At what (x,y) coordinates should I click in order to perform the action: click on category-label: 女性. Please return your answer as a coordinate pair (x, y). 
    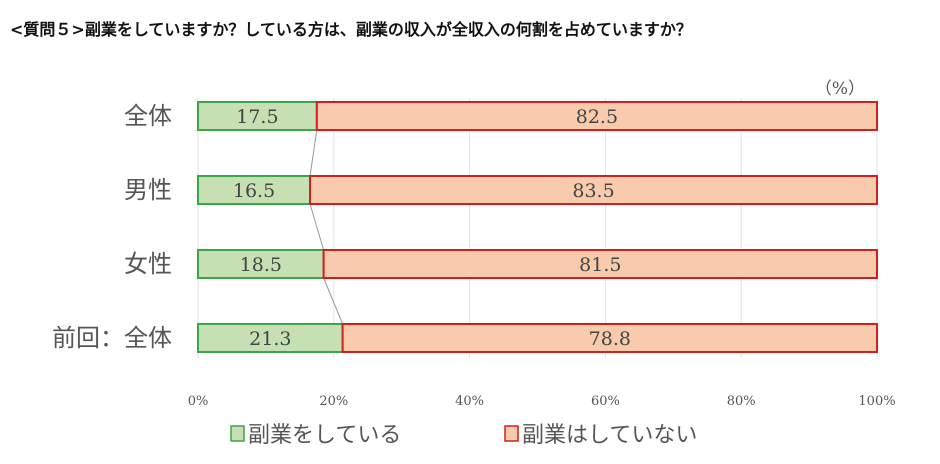
    Looking at the image, I should click on (148, 264).